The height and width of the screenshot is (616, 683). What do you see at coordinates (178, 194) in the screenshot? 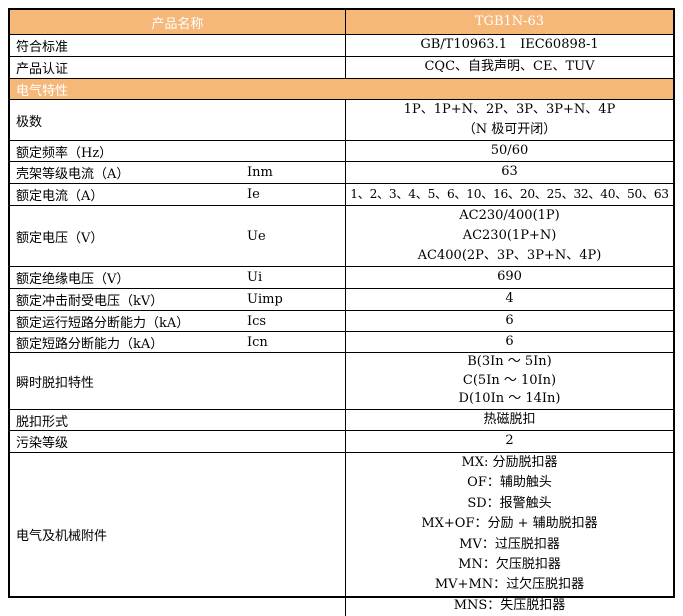
I see `row-label: 额定电流（A） Ie` at bounding box center [178, 194].